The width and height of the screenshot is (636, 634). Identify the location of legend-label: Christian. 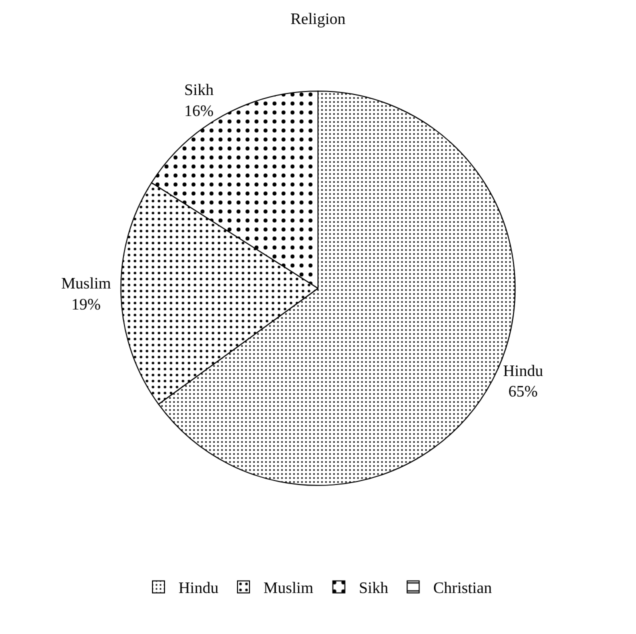
(462, 589).